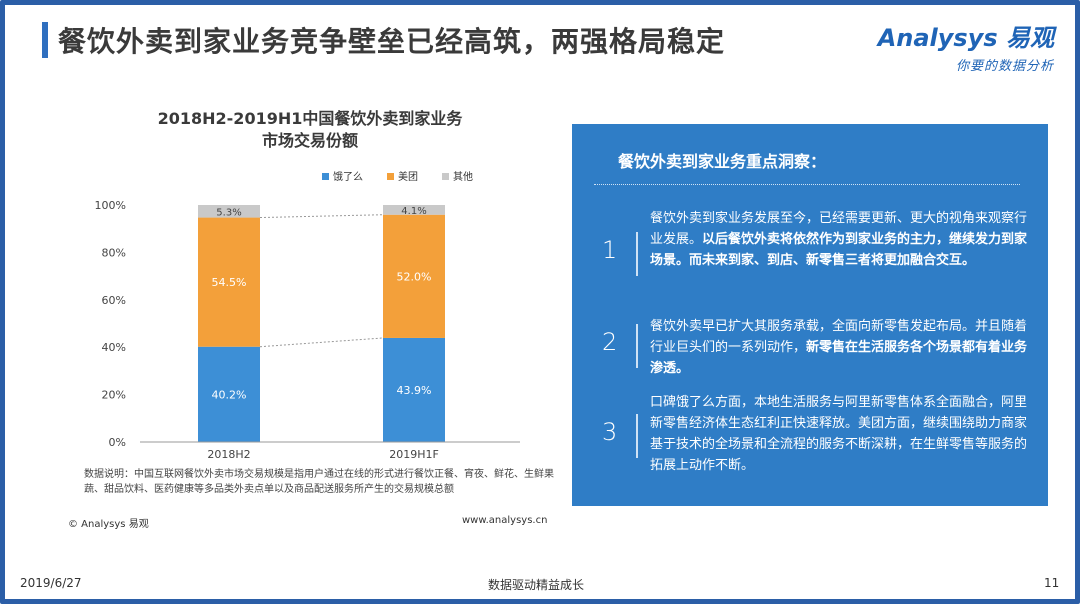  Describe the element at coordinates (839, 229) in the screenshot. I see `insight-text-plain: 餐饮外卖到家业务发展至今，已经需要更新、更大的视角来观察行业发展。` at that location.